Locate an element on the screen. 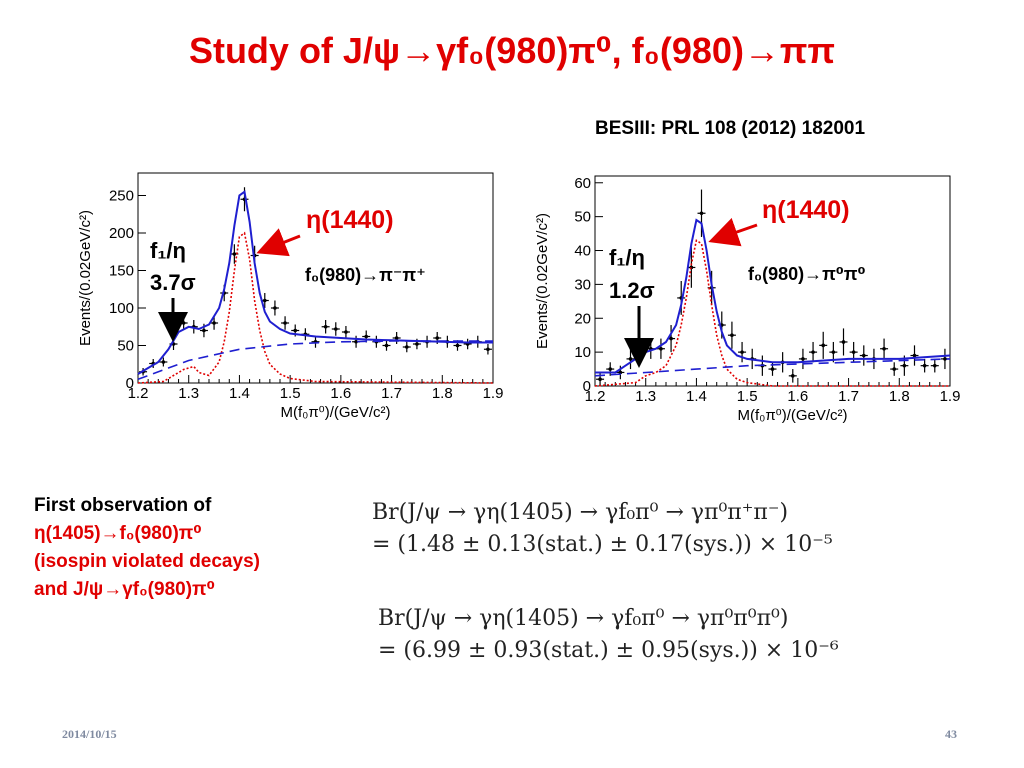 The image size is (1024, 768). formula-neutral-line-1: Br(J/ψ → γη(1405) → γf₀π⁰ → γπ⁰π⁰π⁰) is located at coordinates (583, 618).